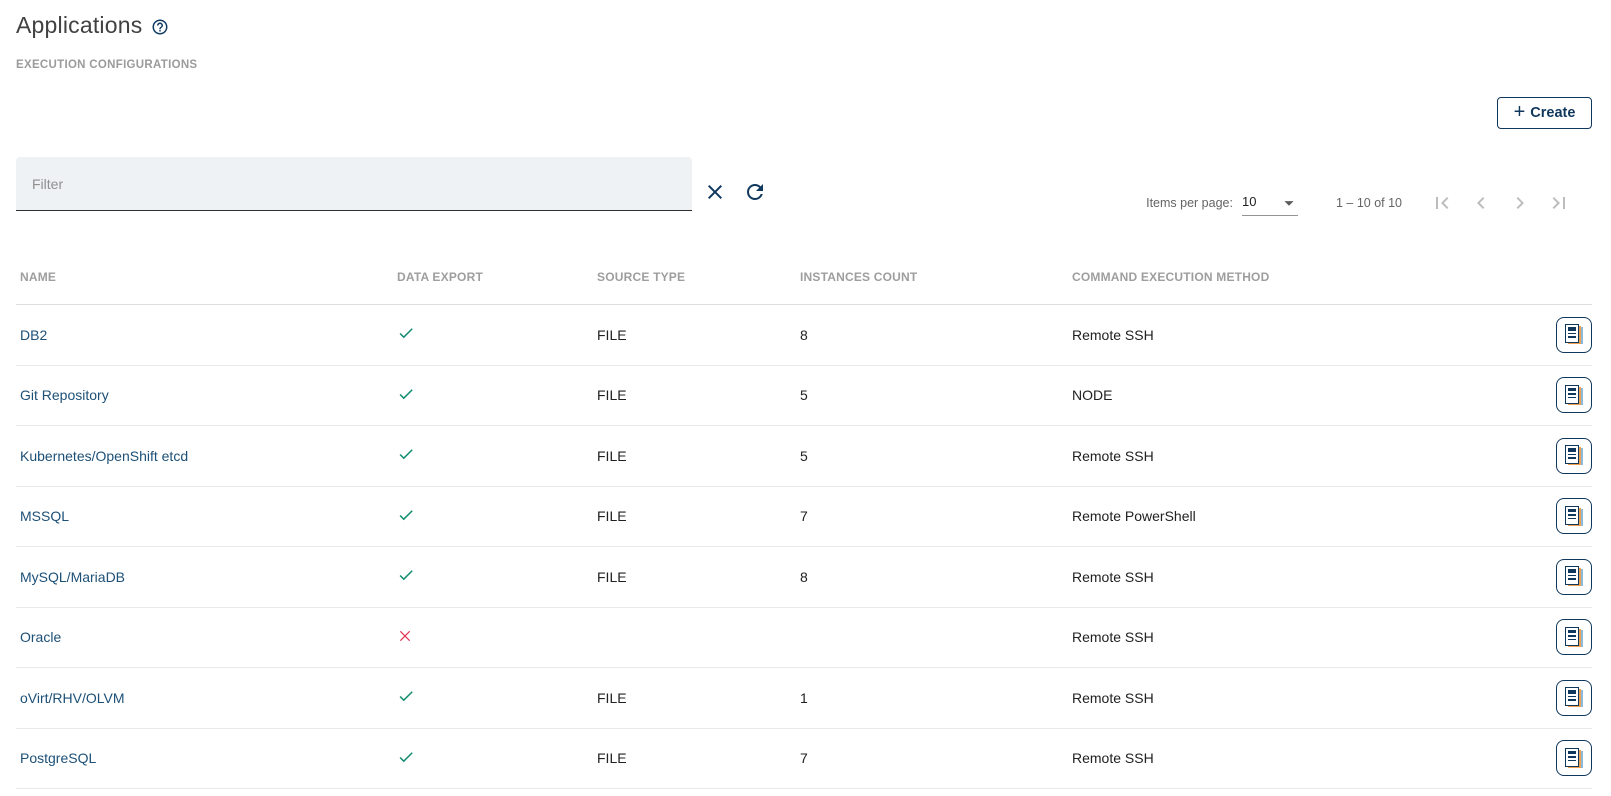 Image resolution: width=1611 pixels, height=796 pixels. I want to click on table-row: PostgreSQL FILE 7 Remote SSH, so click(804, 759).